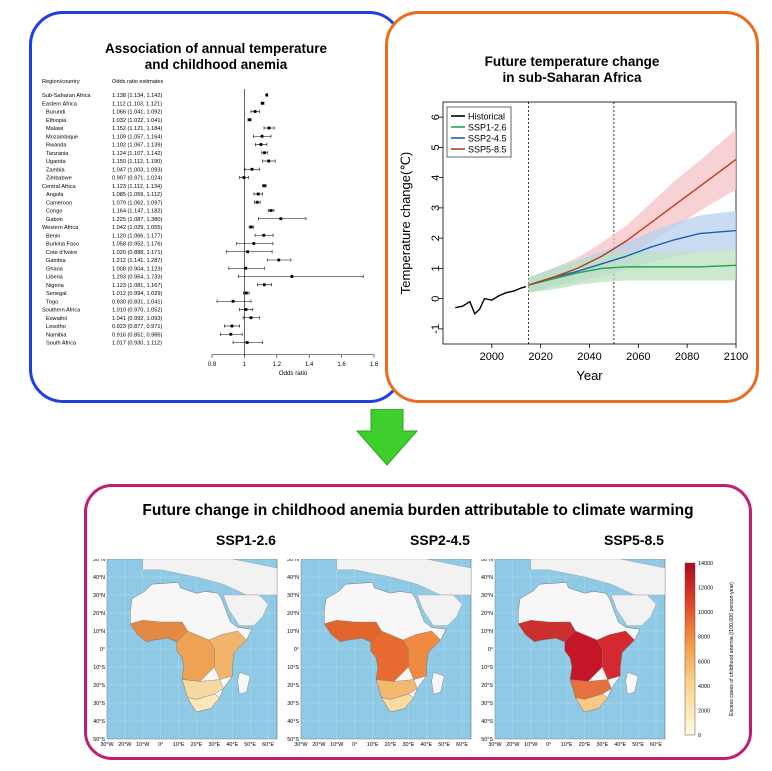 The height and width of the screenshot is (771, 772). What do you see at coordinates (705, 613) in the screenshot?
I see `colorbar-tick-5: 10000` at bounding box center [705, 613].